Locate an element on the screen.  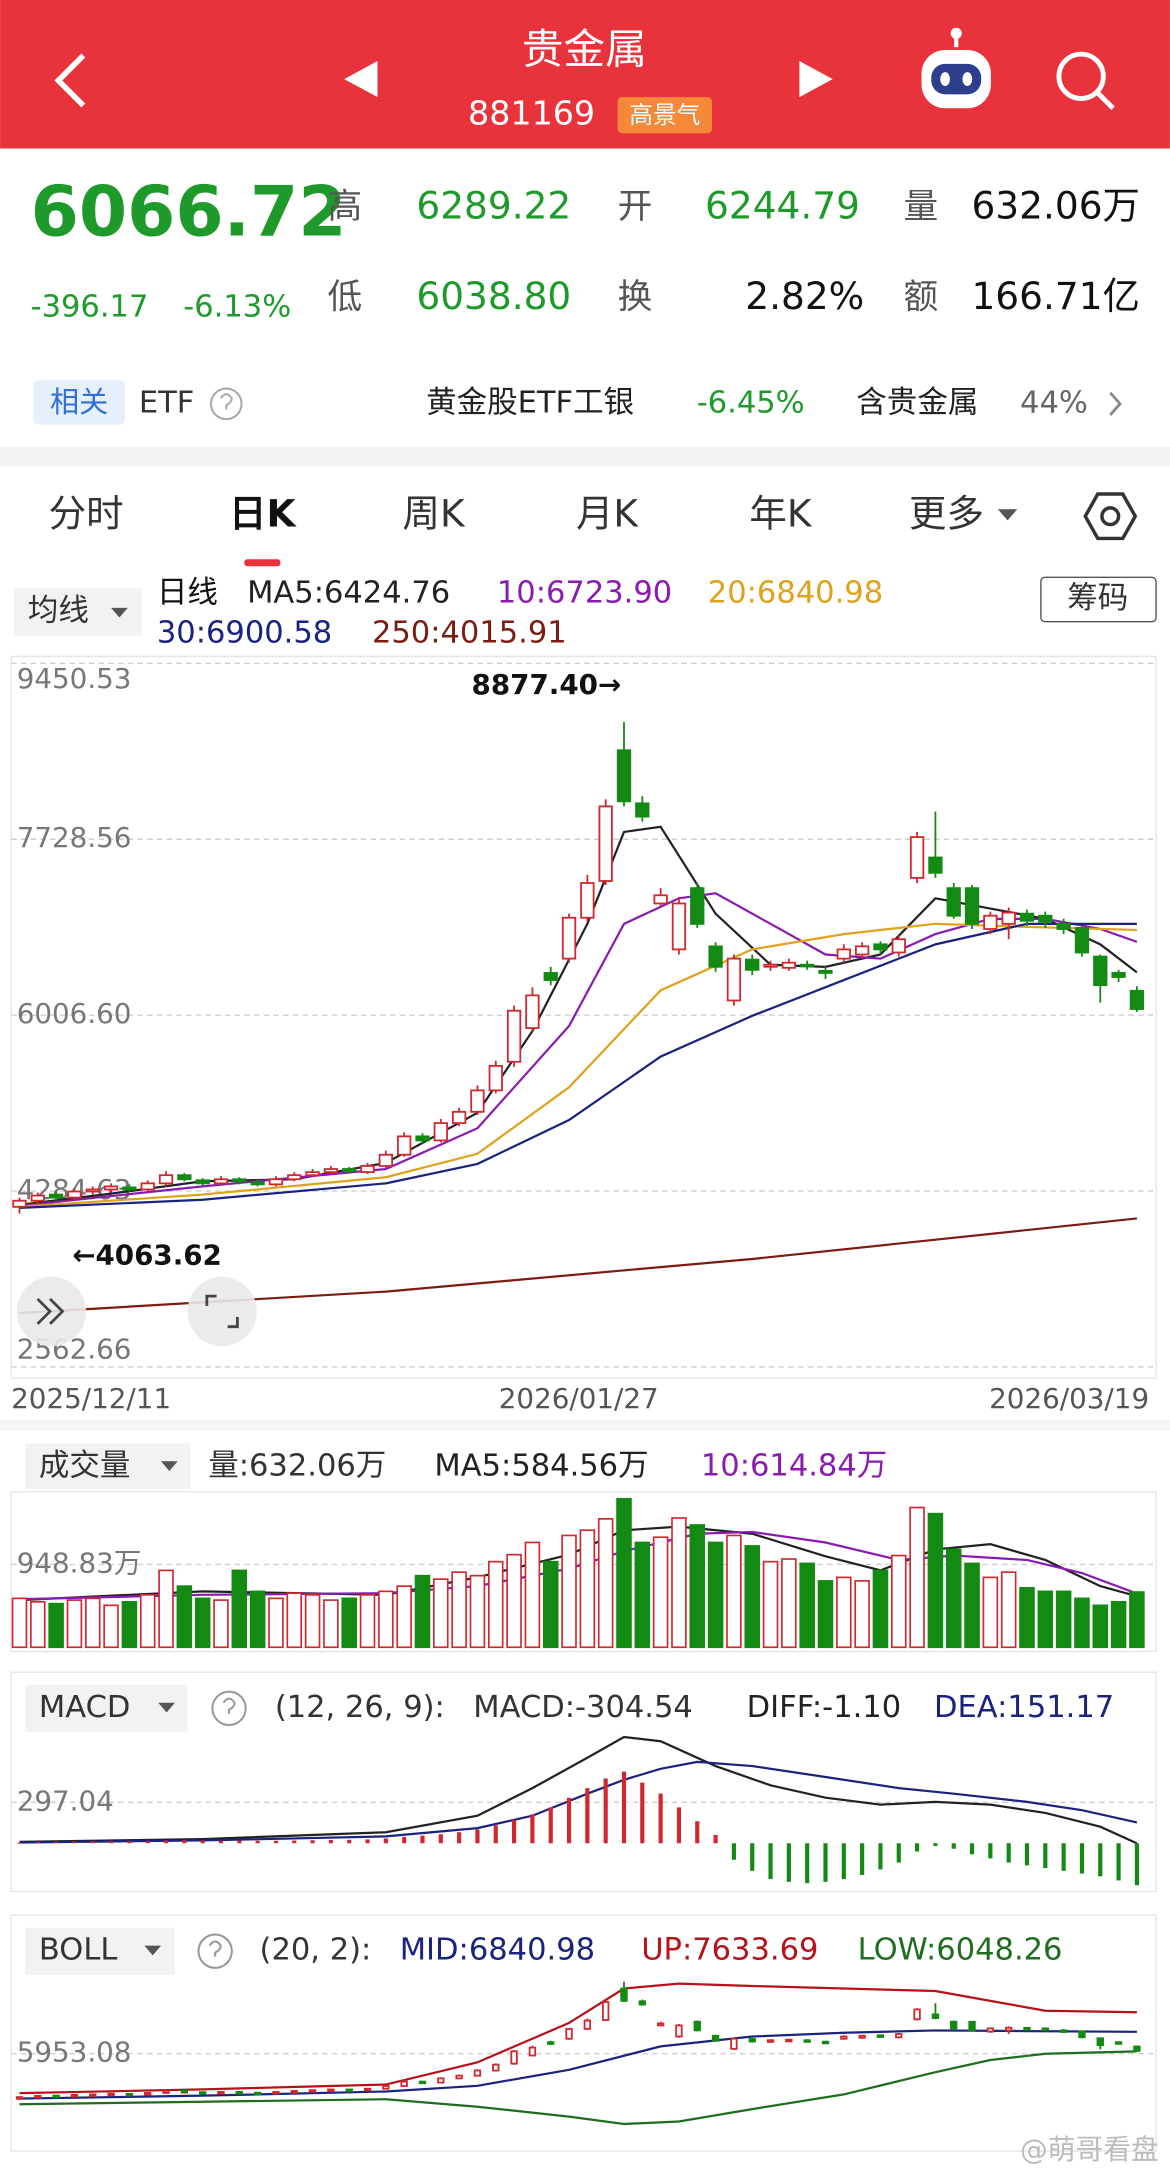
chart-overlay is located at coordinates (136, 1311).